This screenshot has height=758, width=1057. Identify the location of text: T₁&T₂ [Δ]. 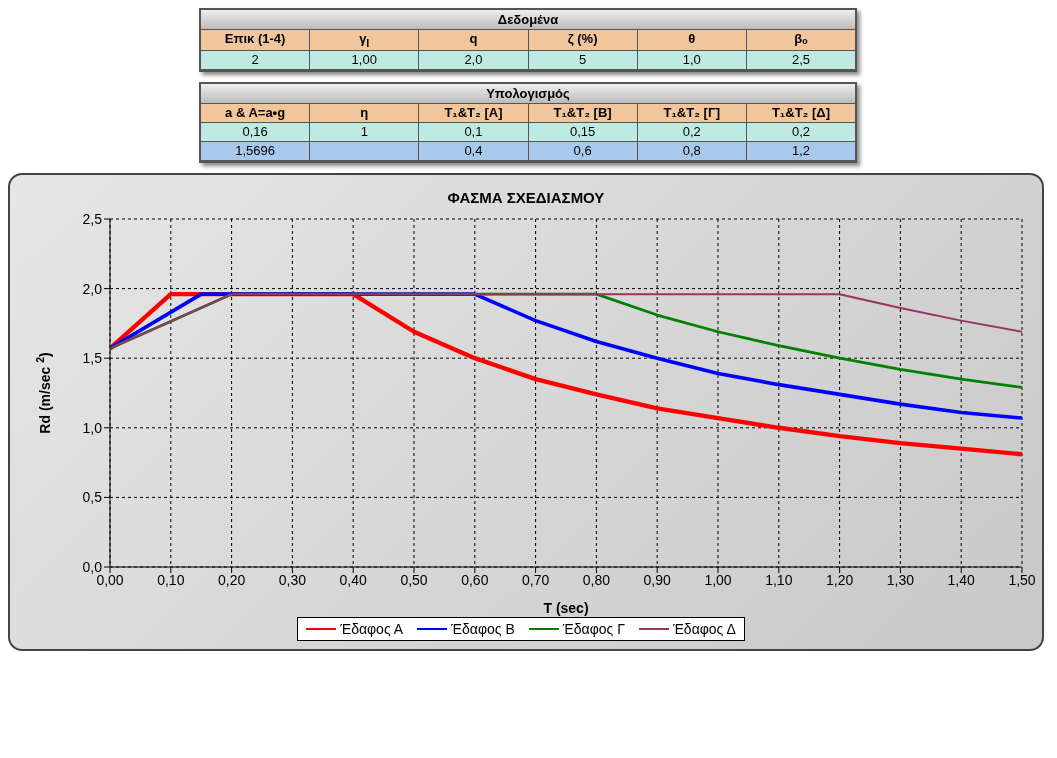
(801, 113).